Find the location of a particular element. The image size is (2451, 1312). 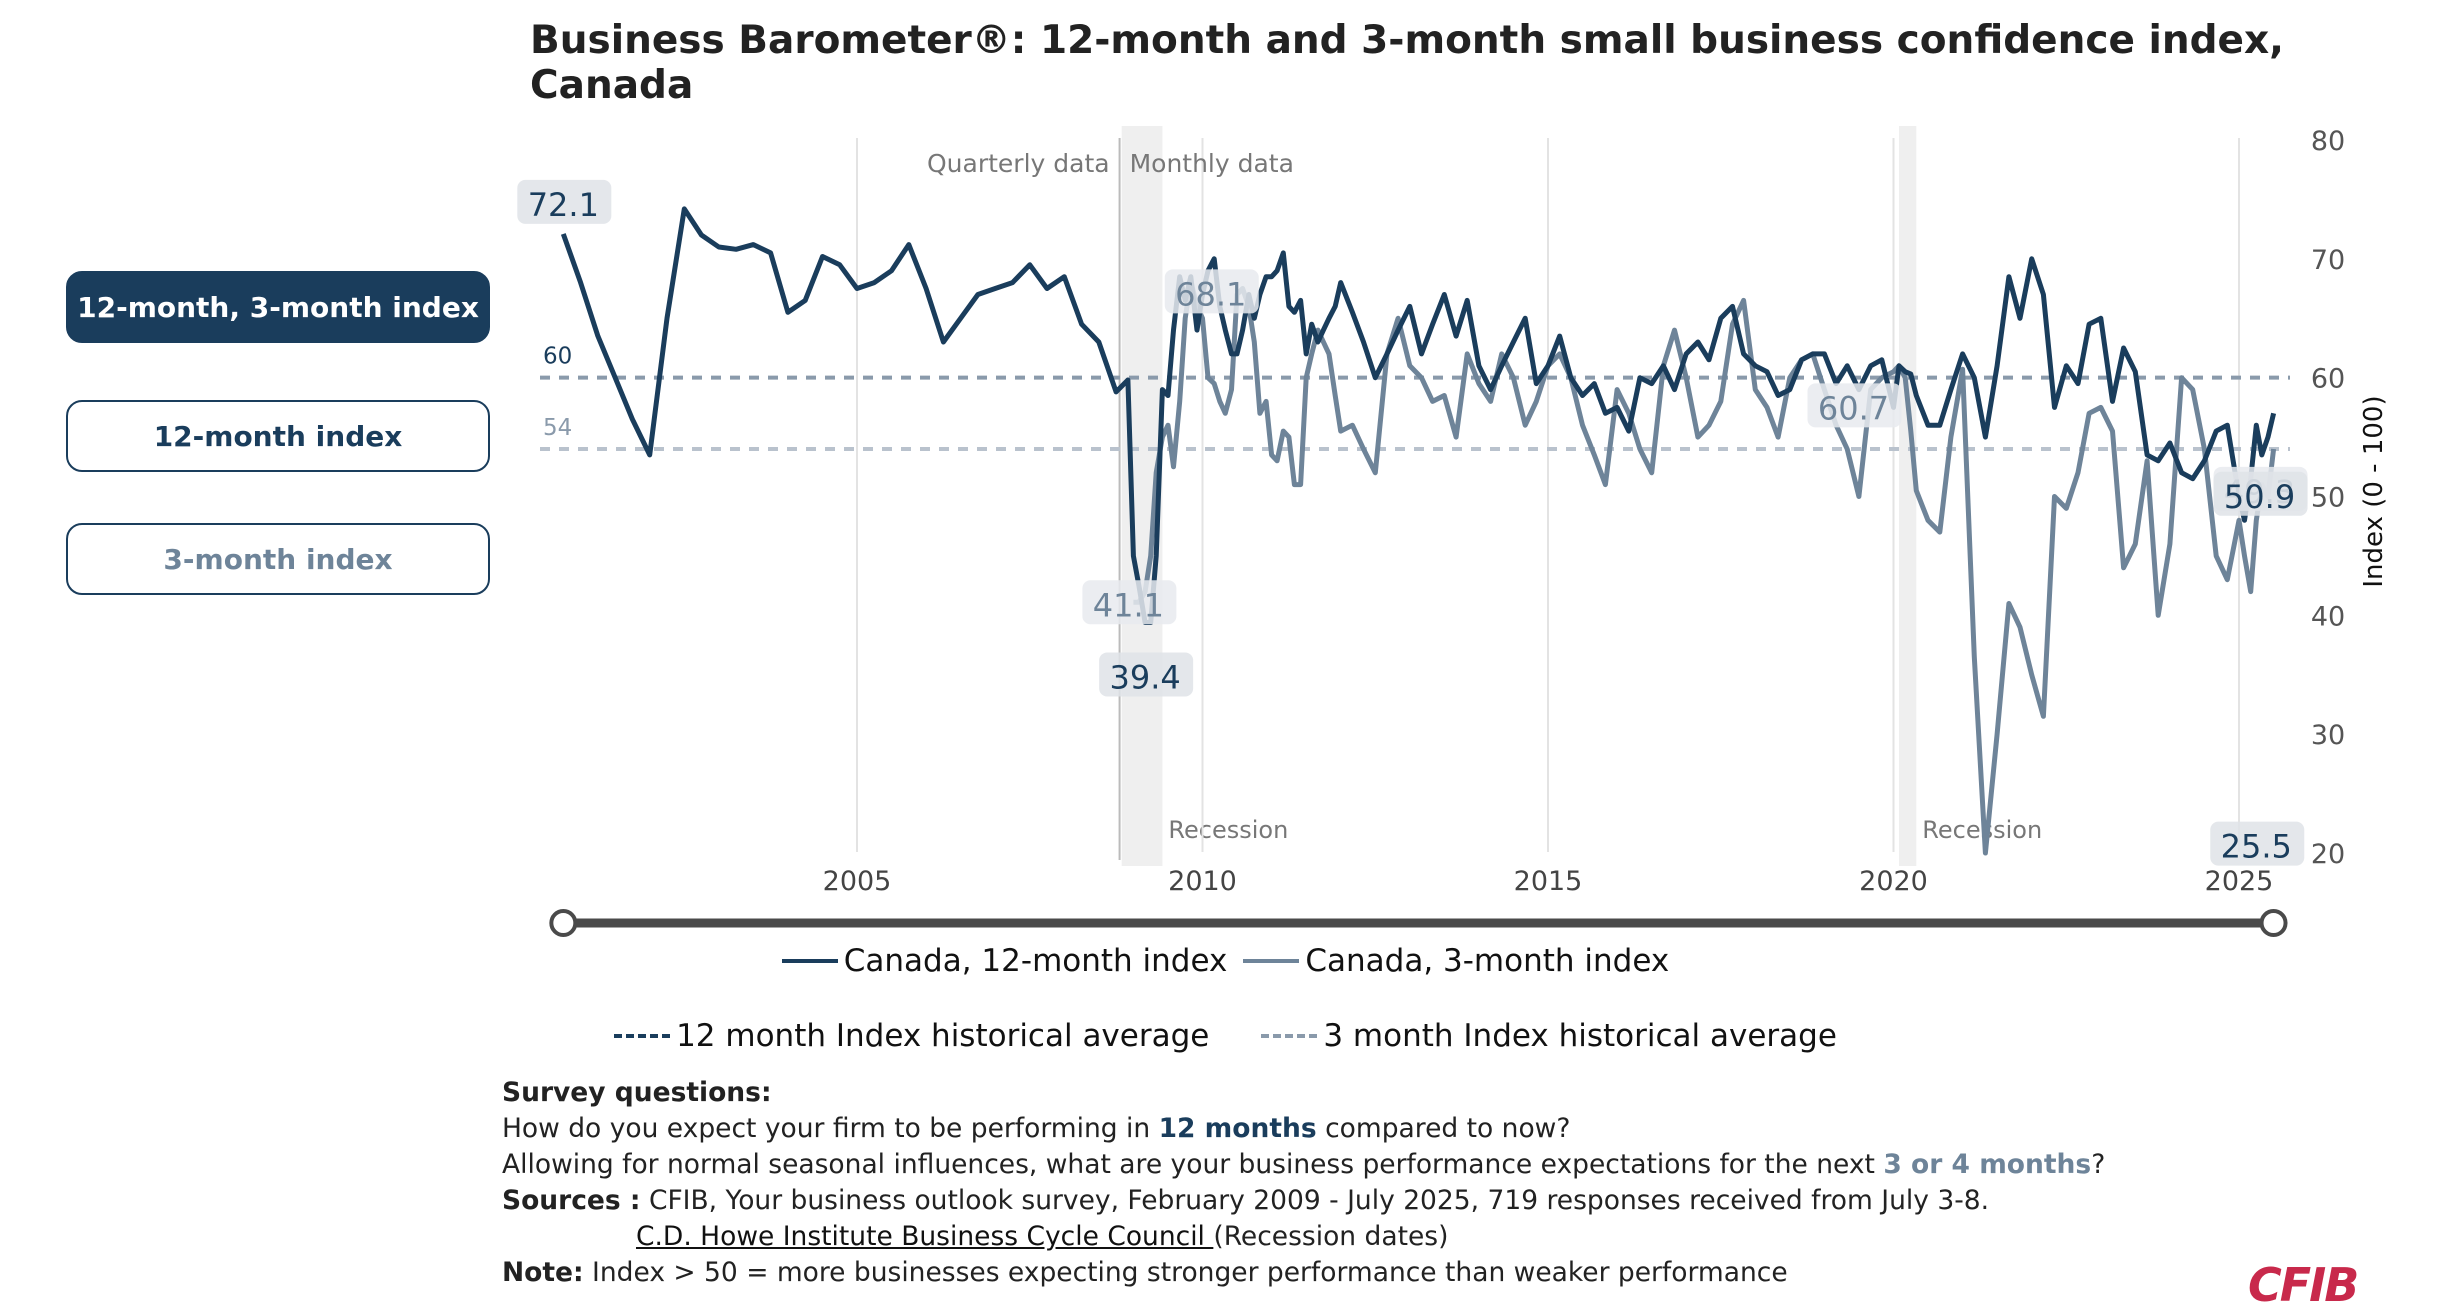

x-tick-label: 2005 is located at coordinates (857, 881).